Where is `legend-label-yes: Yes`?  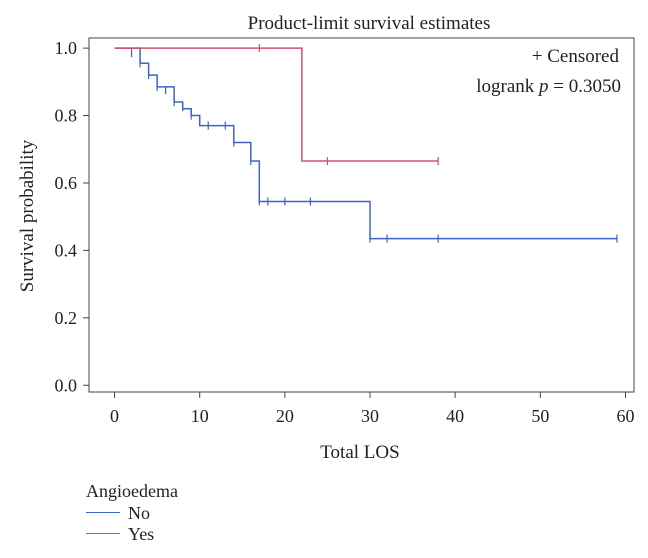 legend-label-yes: Yes is located at coordinates (141, 533).